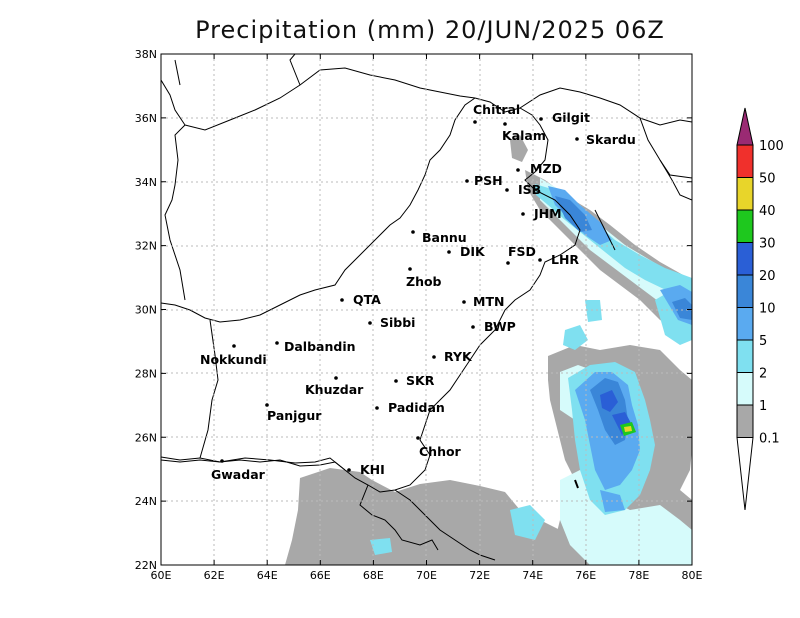 The width and height of the screenshot is (800, 618). What do you see at coordinates (295, 70) in the screenshot?
I see `tajik-border` at bounding box center [295, 70].